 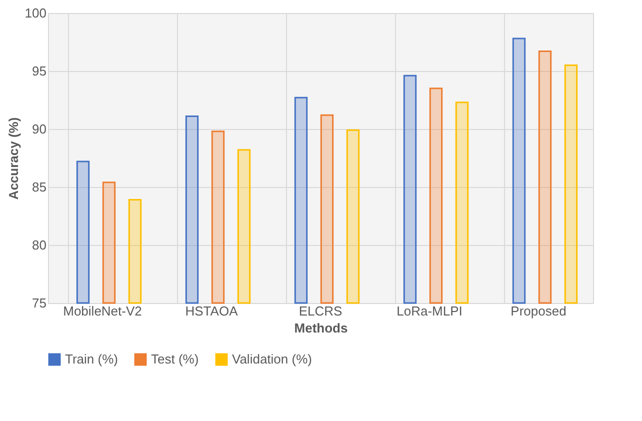 I want to click on x-axis-title: Methods, so click(x=321, y=328).